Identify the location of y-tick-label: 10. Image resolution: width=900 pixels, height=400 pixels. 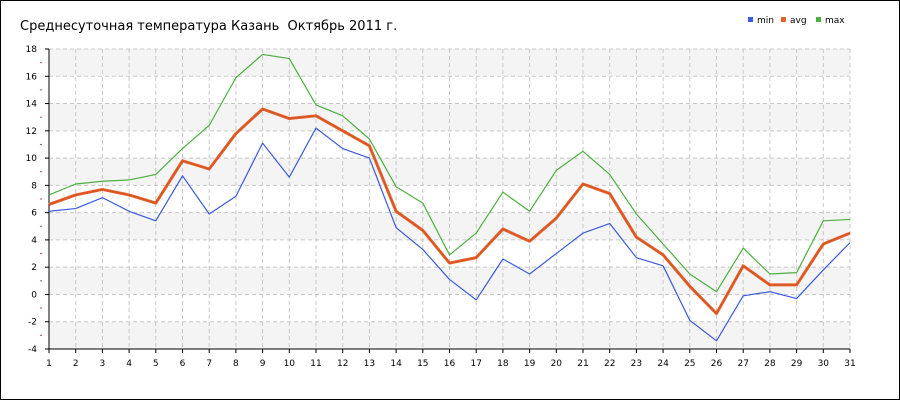
(32, 159).